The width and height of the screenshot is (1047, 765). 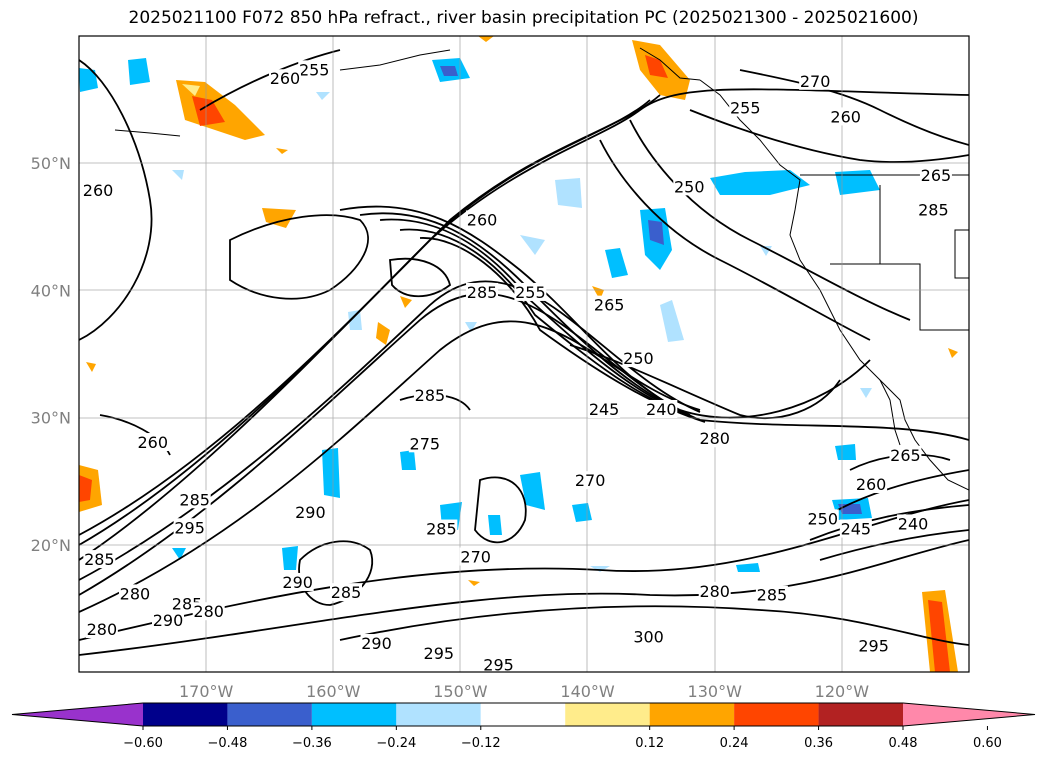 What do you see at coordinates (312, 743) in the screenshot?
I see `colorbar-tick-label: −0.36` at bounding box center [312, 743].